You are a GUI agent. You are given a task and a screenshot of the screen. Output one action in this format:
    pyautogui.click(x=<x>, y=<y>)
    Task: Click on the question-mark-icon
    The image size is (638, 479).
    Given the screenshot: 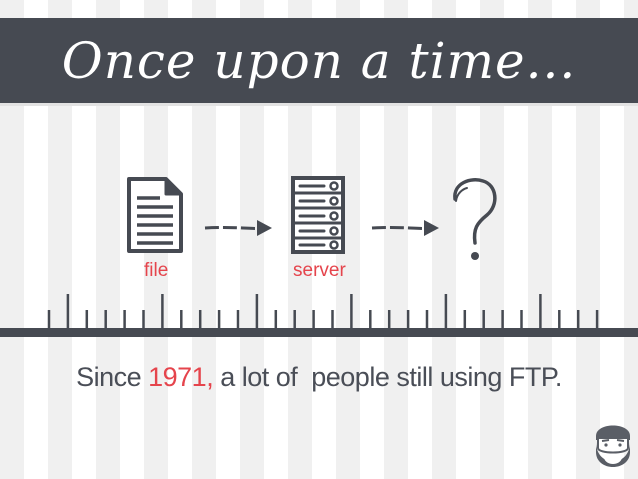 What is the action you would take?
    pyautogui.click(x=475, y=219)
    